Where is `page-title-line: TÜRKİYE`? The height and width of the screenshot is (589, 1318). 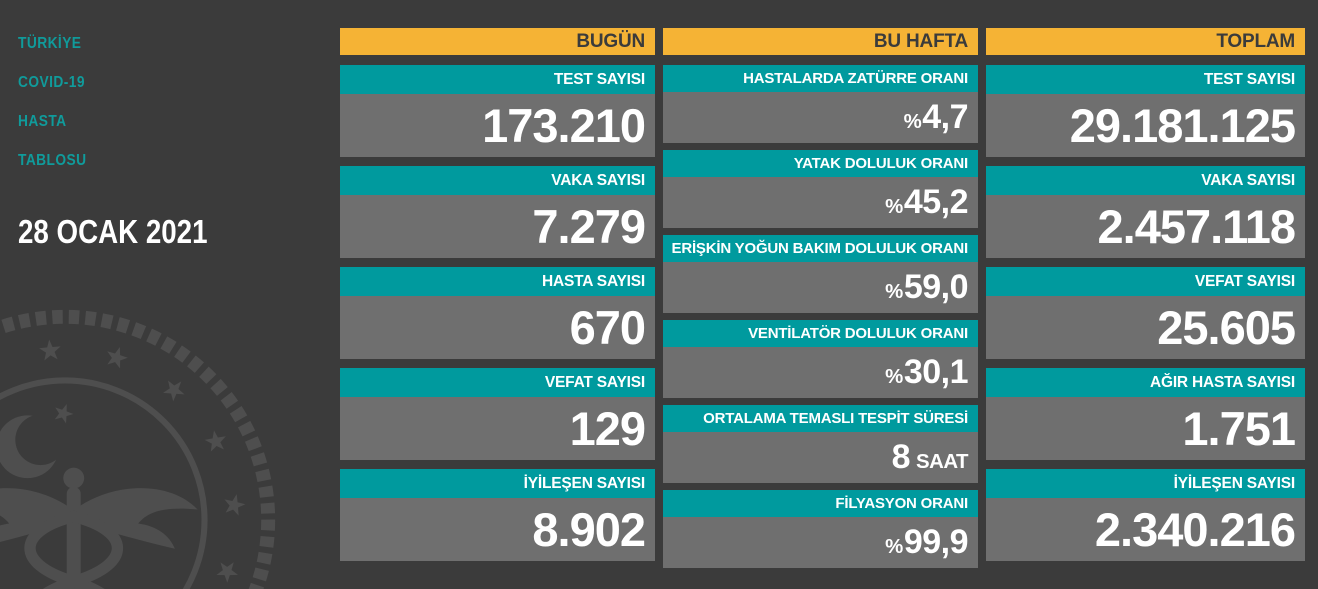 page-title-line: TÜRKİYE is located at coordinates (50, 43).